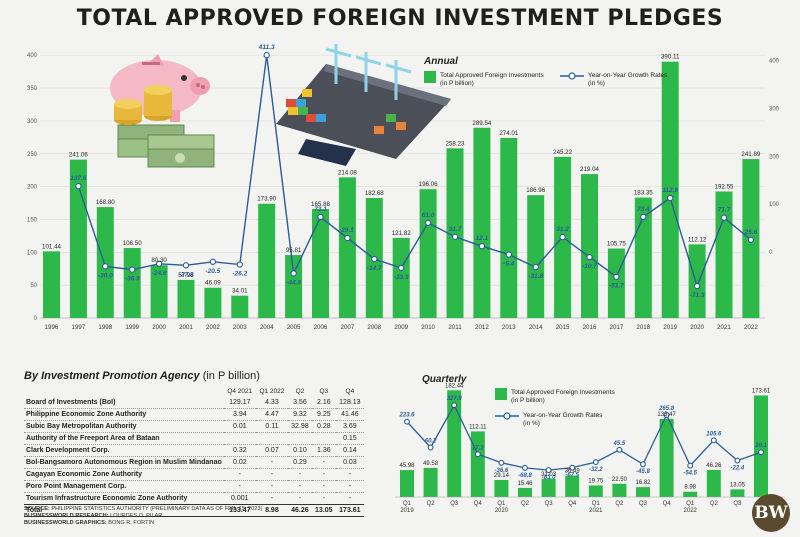 The width and height of the screenshot is (800, 537). I want to click on annual-category-label: 2021, so click(724, 327).